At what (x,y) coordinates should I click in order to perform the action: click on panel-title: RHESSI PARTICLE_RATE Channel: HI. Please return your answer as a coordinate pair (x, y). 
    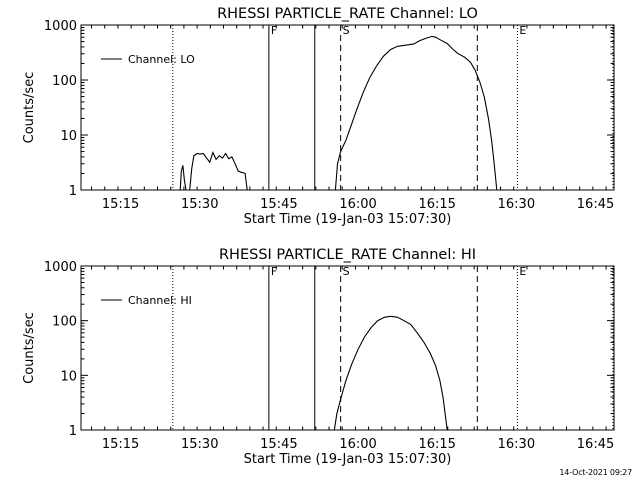
    Looking at the image, I should click on (347, 255).